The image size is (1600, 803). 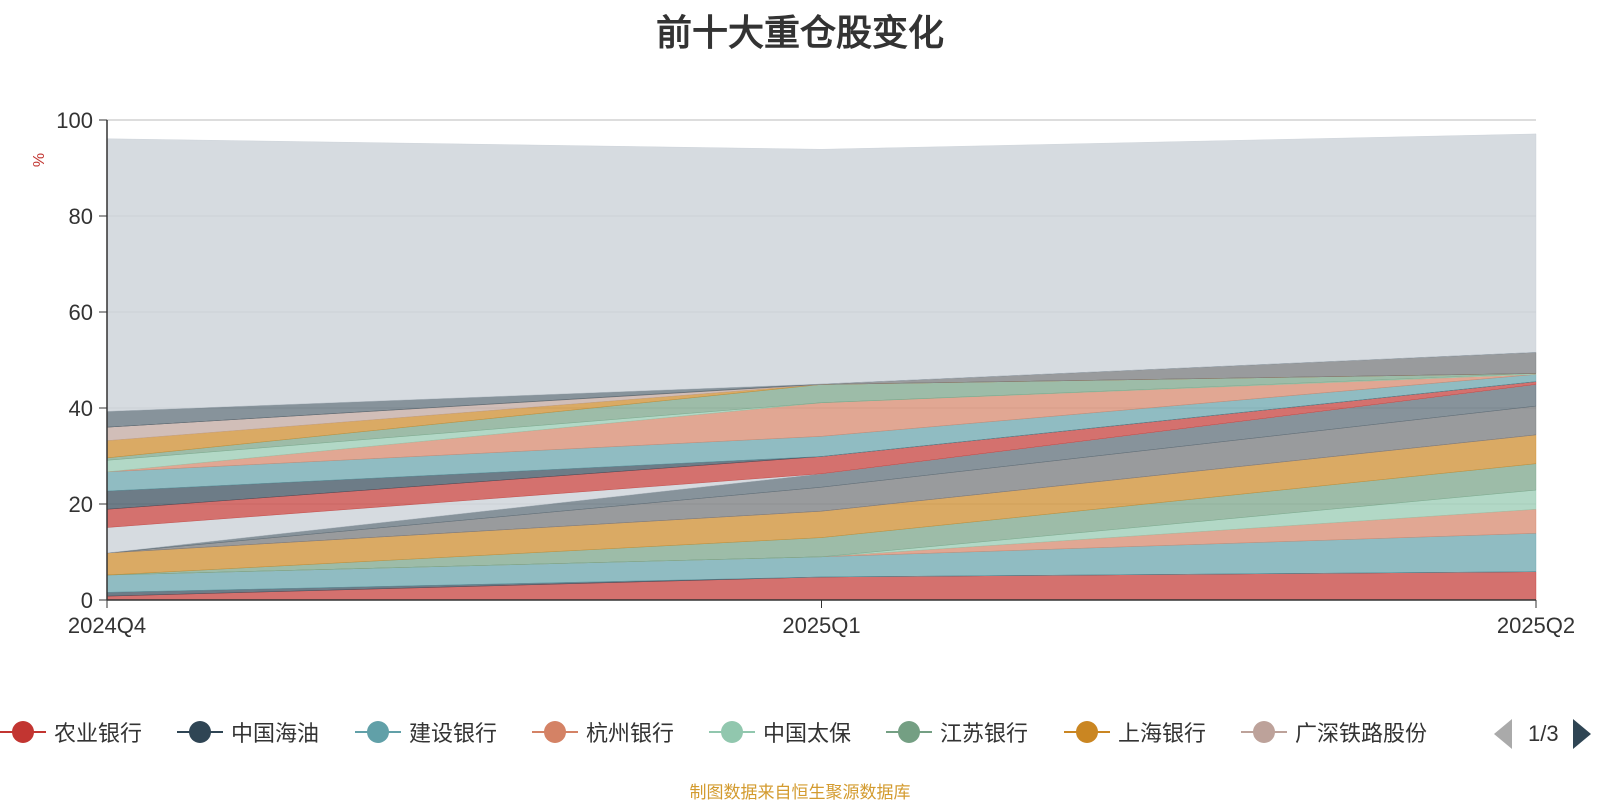 I want to click on y-tick-label: 40, so click(x=81, y=408).